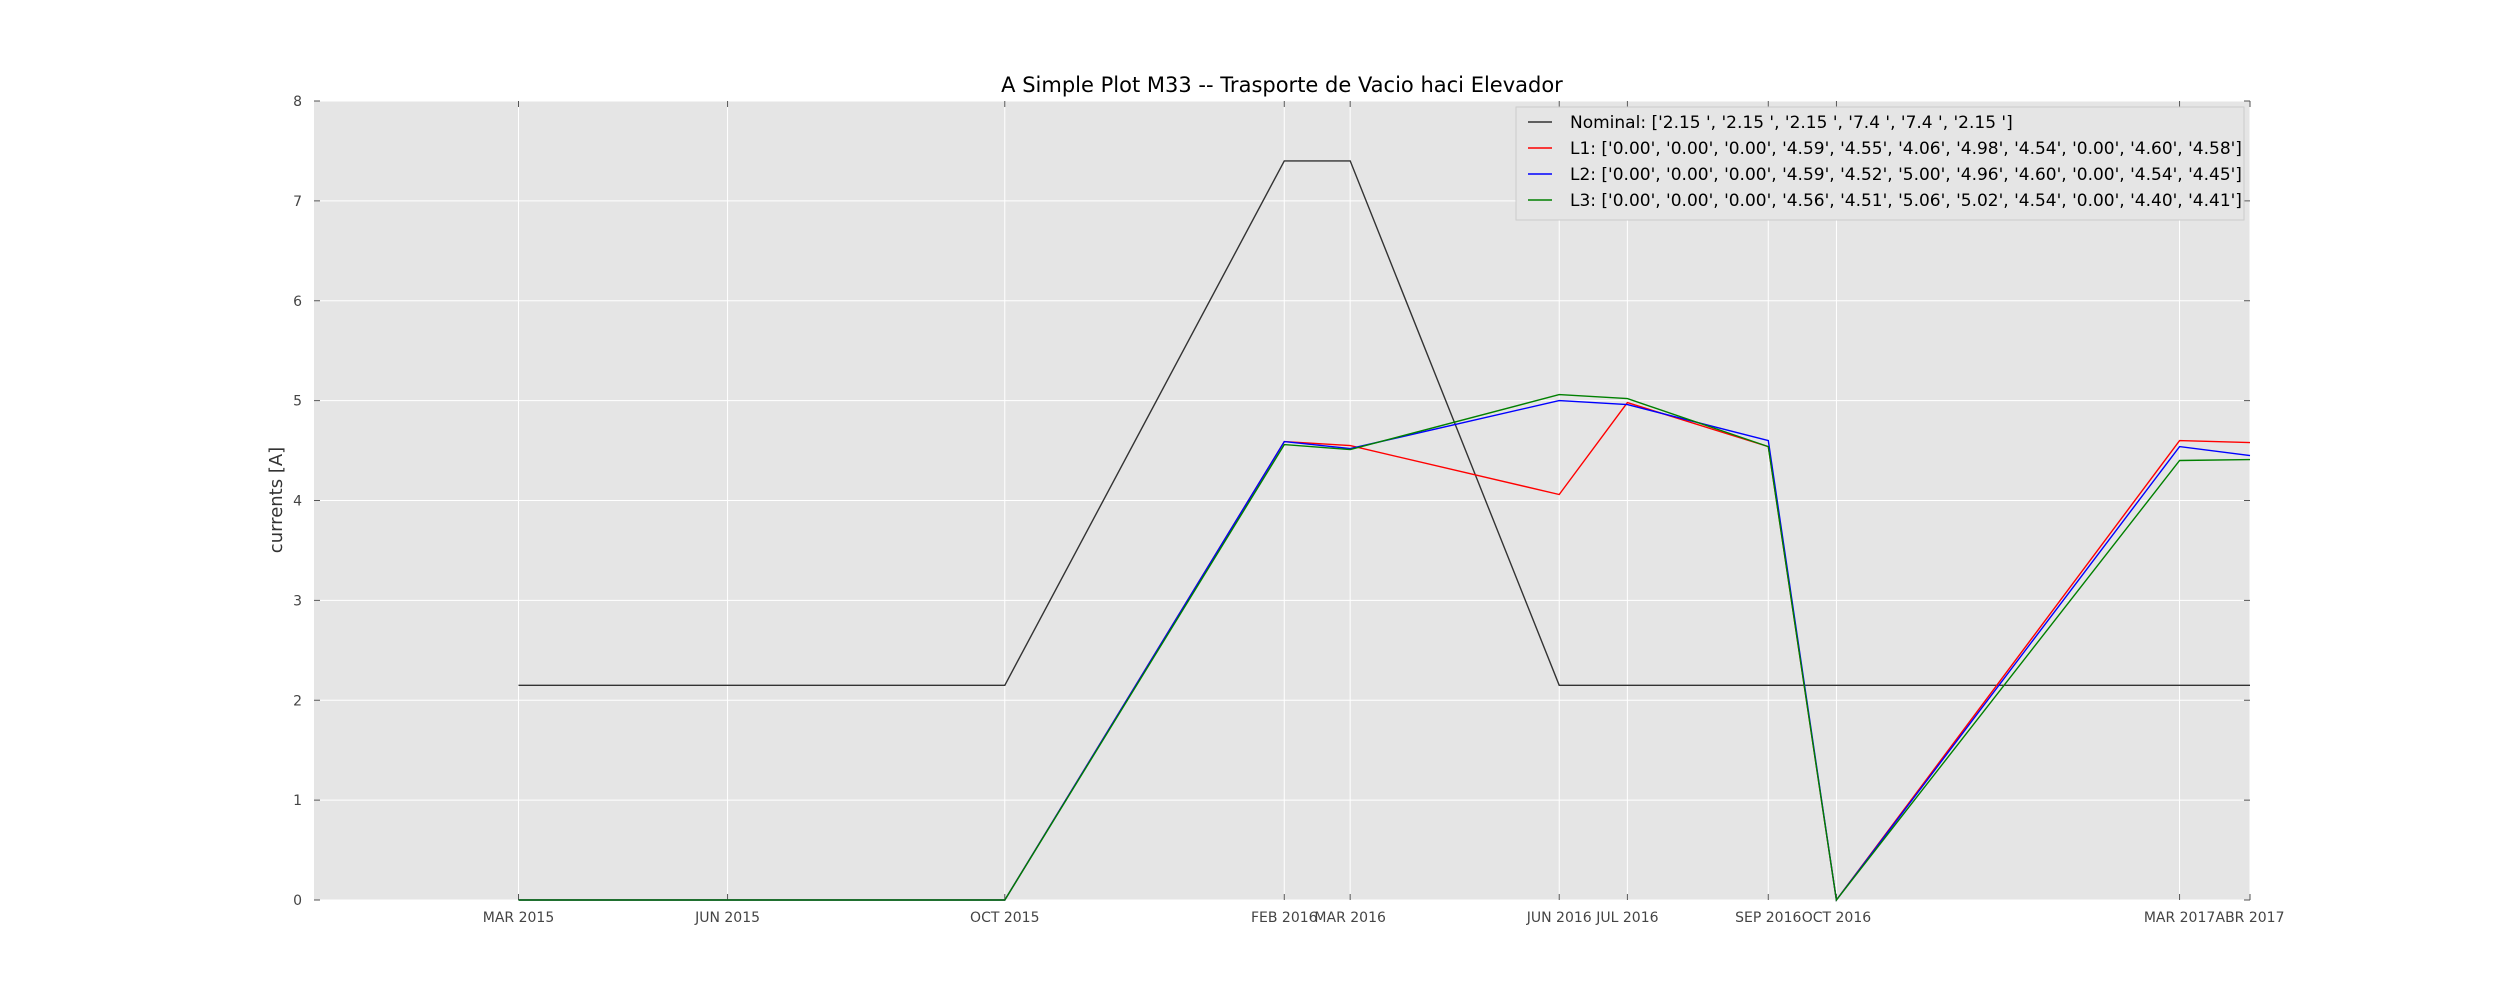 The width and height of the screenshot is (2500, 1000). I want to click on legend-box, so click(1880, 163).